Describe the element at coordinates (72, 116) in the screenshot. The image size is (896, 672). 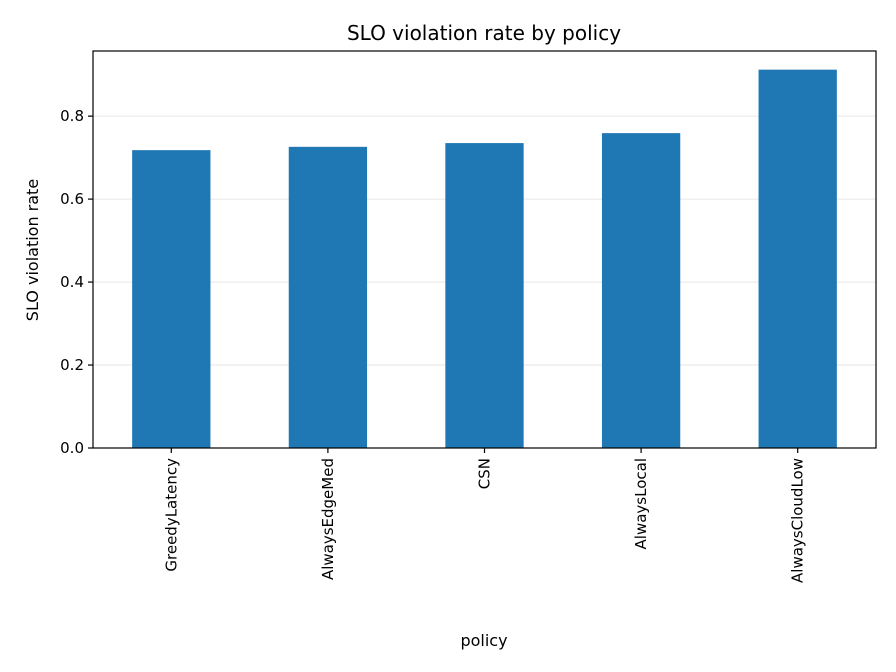
I see `y-tick-label: 0.8` at that location.